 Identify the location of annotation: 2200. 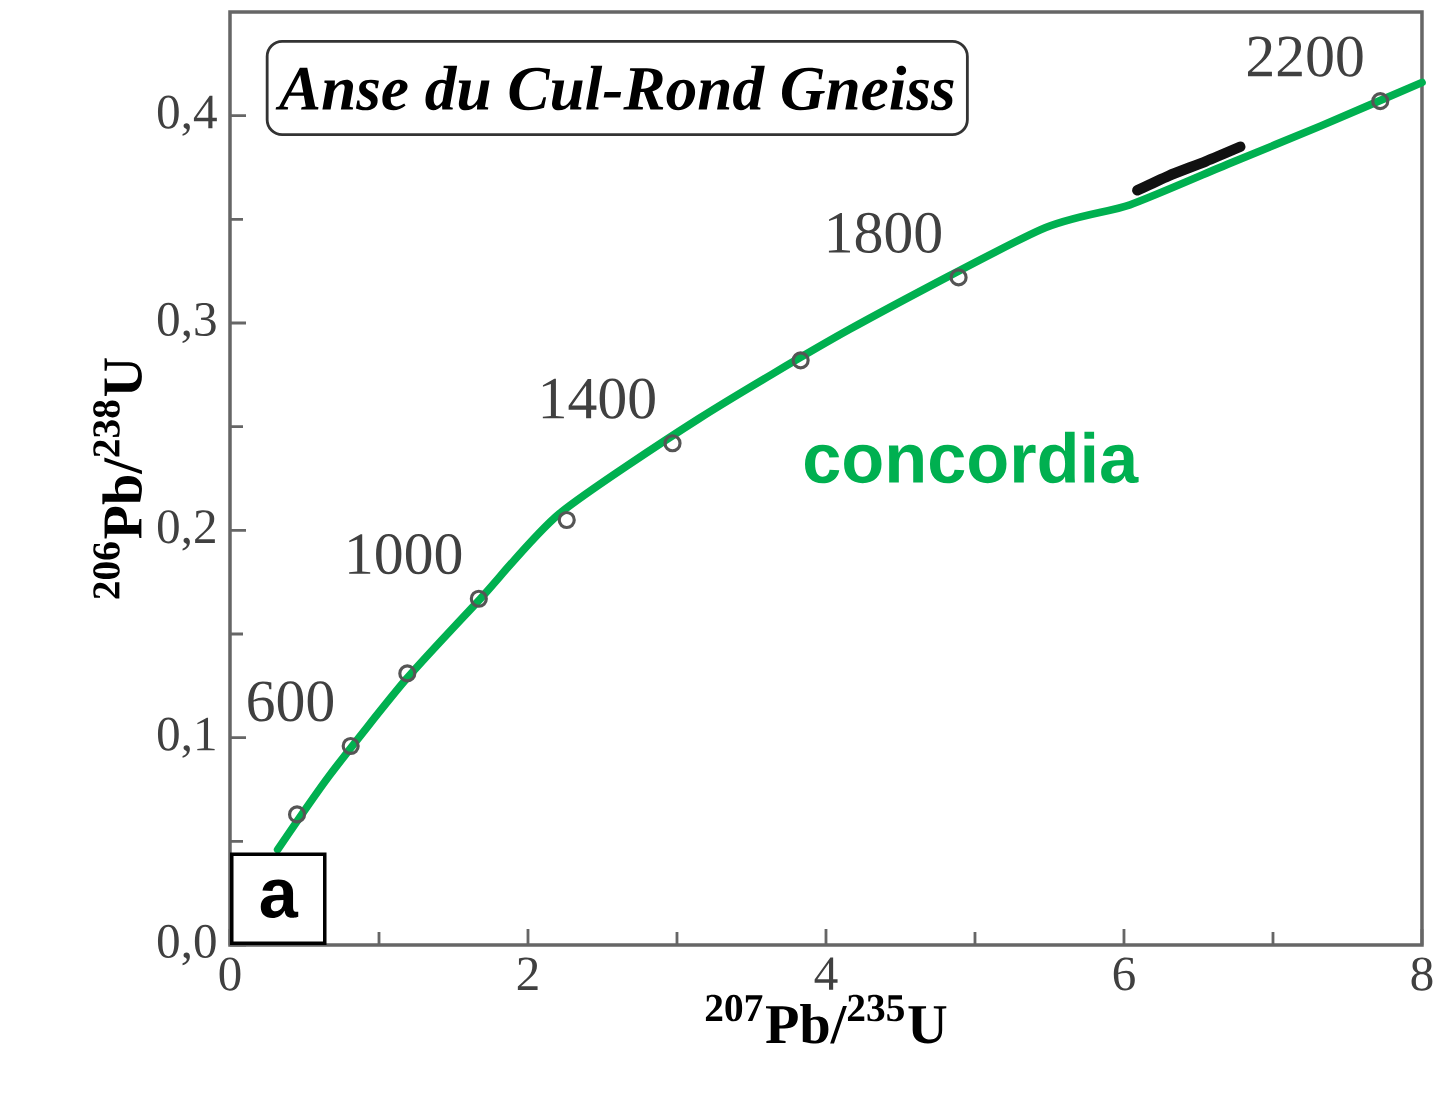
(1305, 56).